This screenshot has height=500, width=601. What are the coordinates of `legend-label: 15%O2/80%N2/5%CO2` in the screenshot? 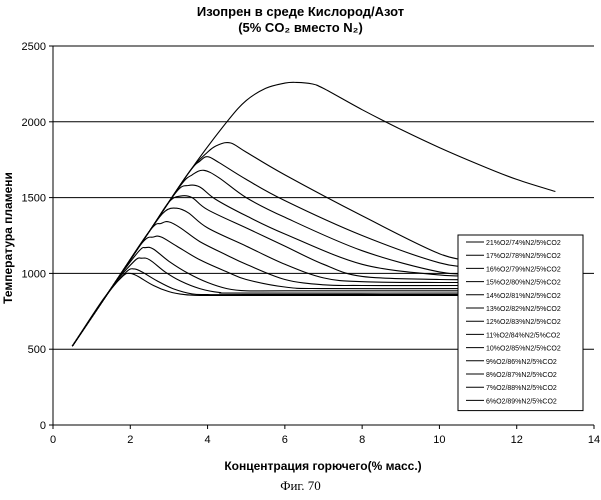 It's located at (523, 283).